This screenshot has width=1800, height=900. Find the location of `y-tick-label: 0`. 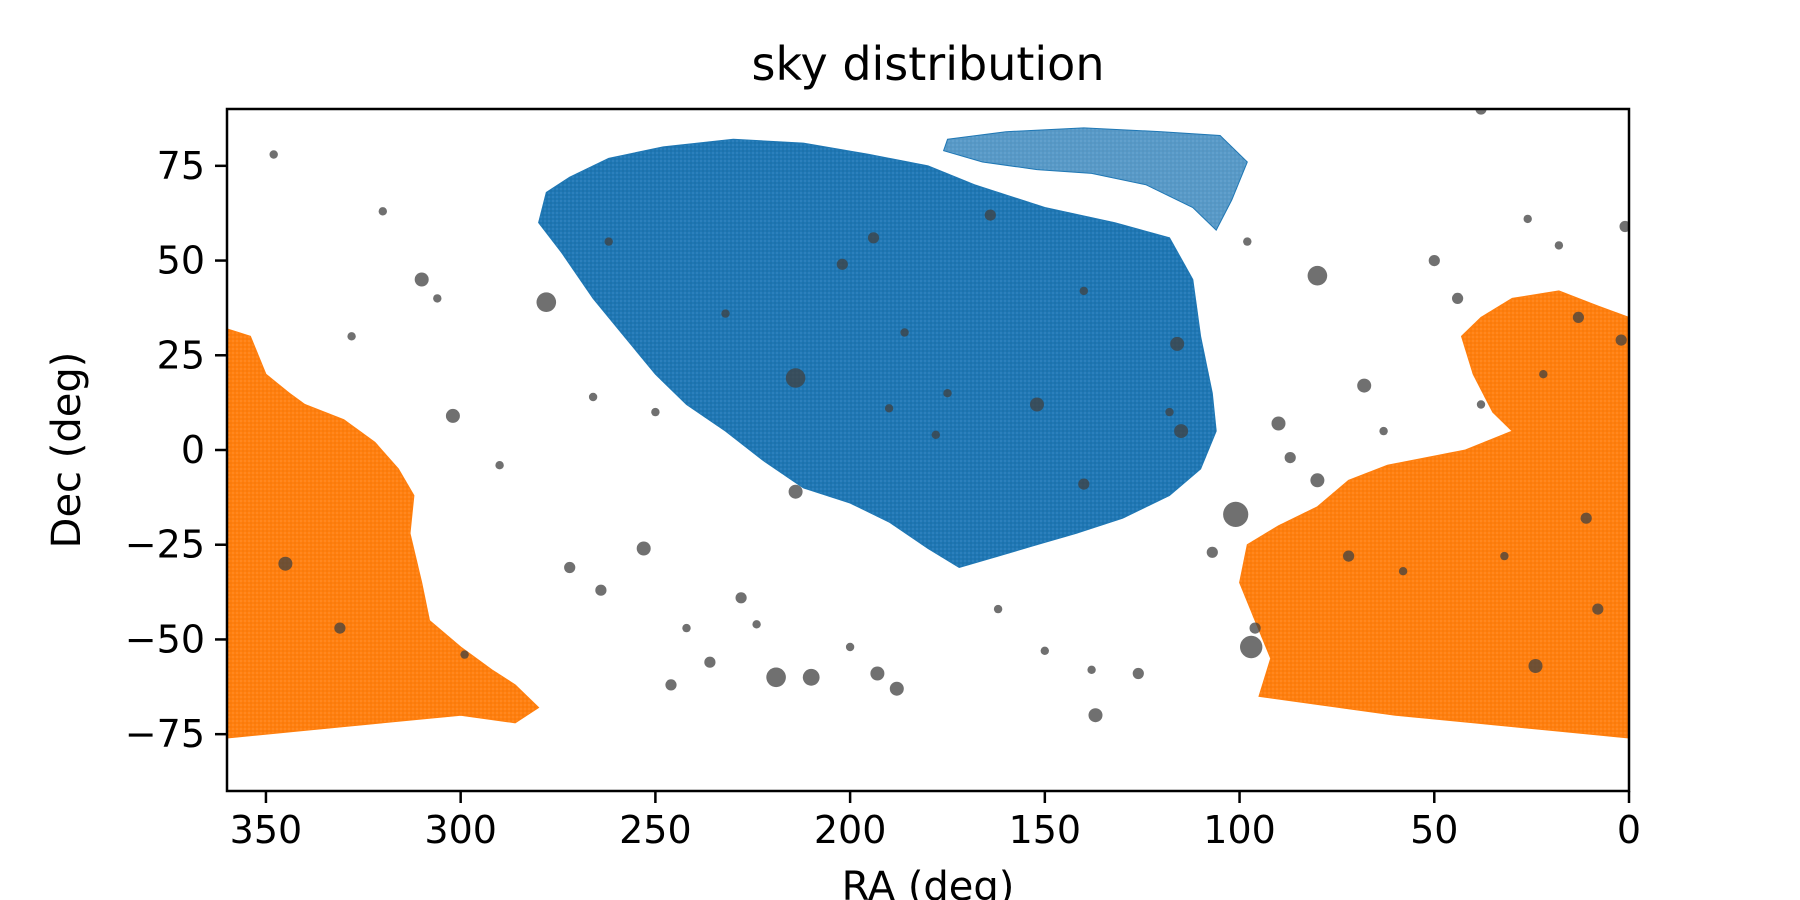

y-tick-label: 0 is located at coordinates (193, 450).